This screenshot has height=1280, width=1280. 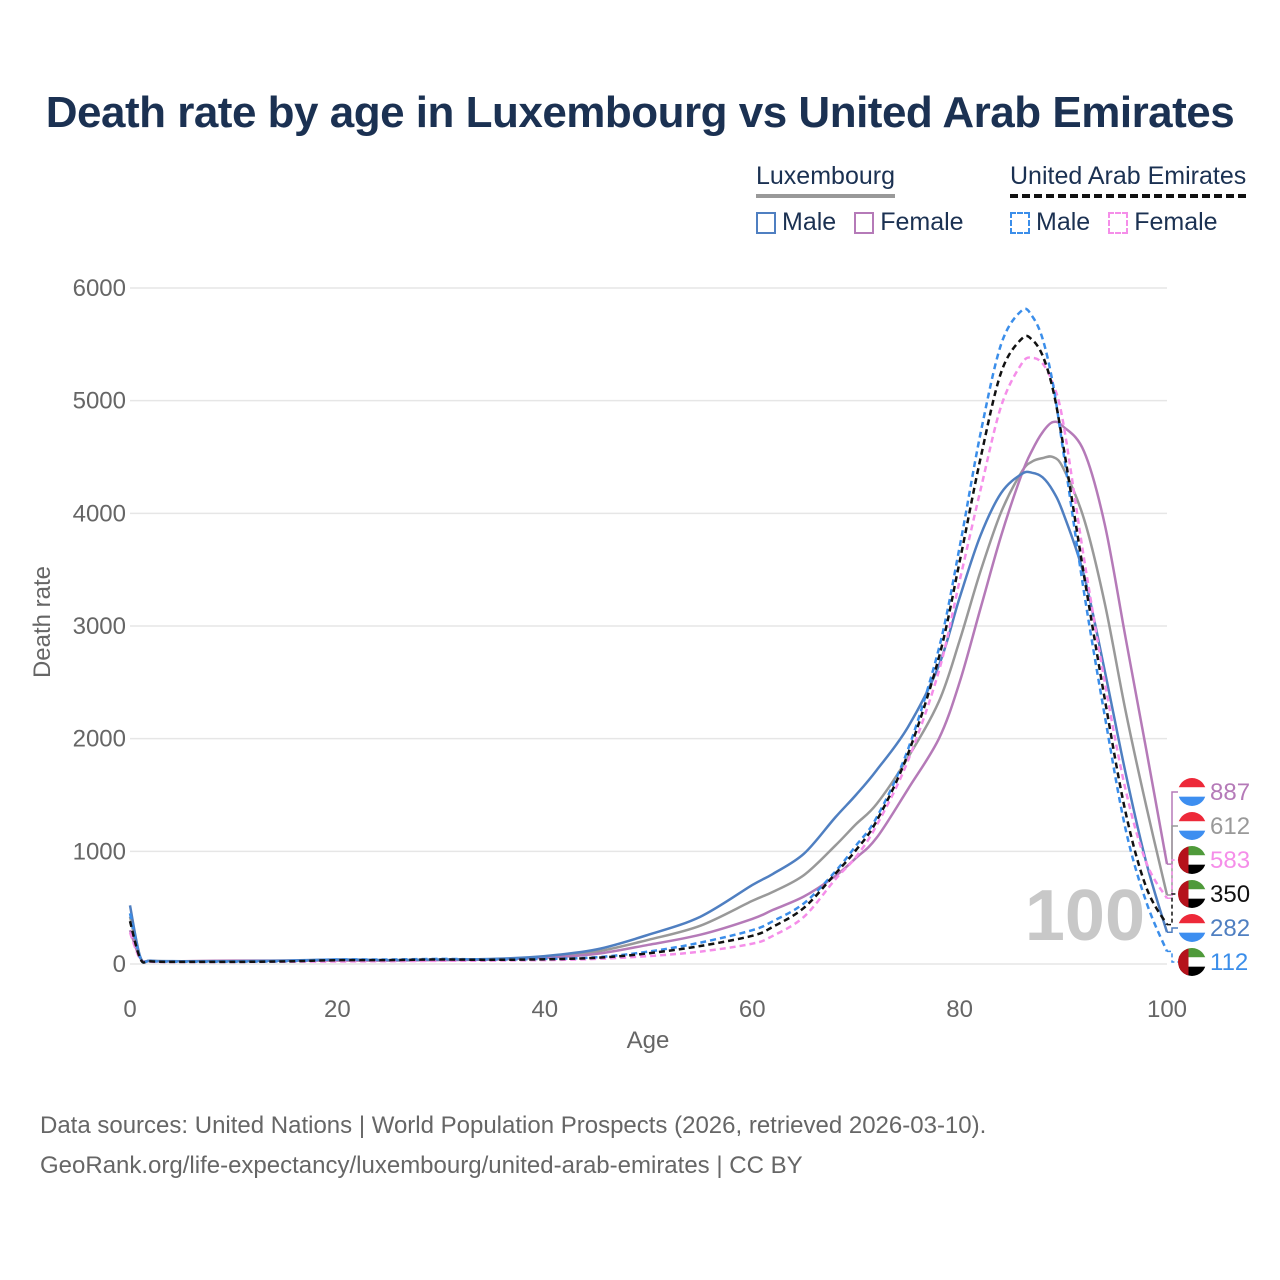 I want to click on end-label-value: 112, so click(x=1229, y=962).